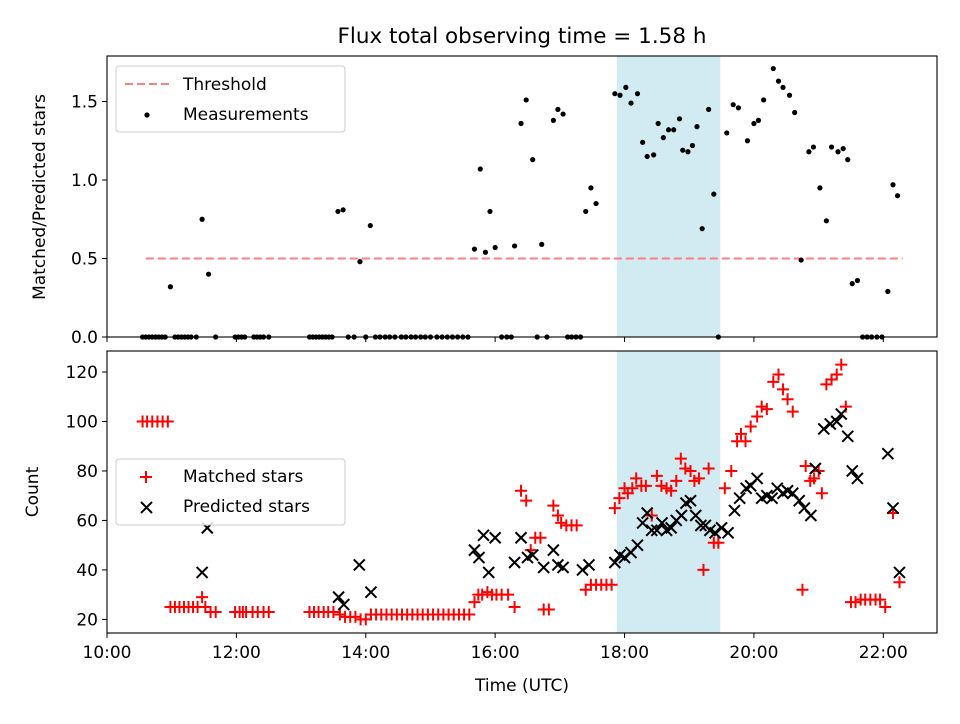  I want to click on legend-measurement-label: Measurements, so click(246, 115).